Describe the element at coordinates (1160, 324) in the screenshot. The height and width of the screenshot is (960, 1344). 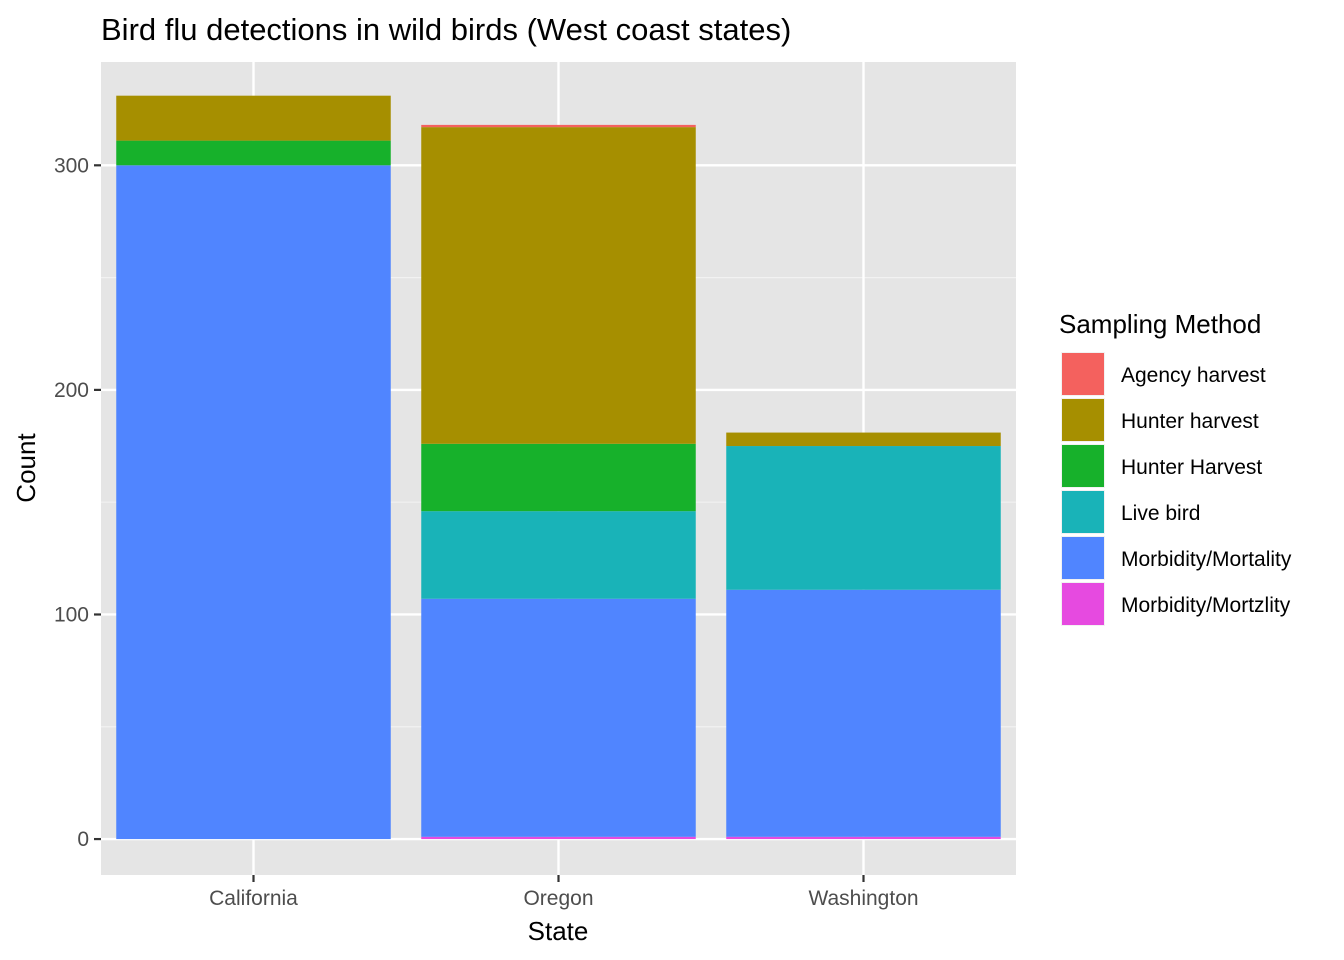
I see `legend-title: Sampling Method` at that location.